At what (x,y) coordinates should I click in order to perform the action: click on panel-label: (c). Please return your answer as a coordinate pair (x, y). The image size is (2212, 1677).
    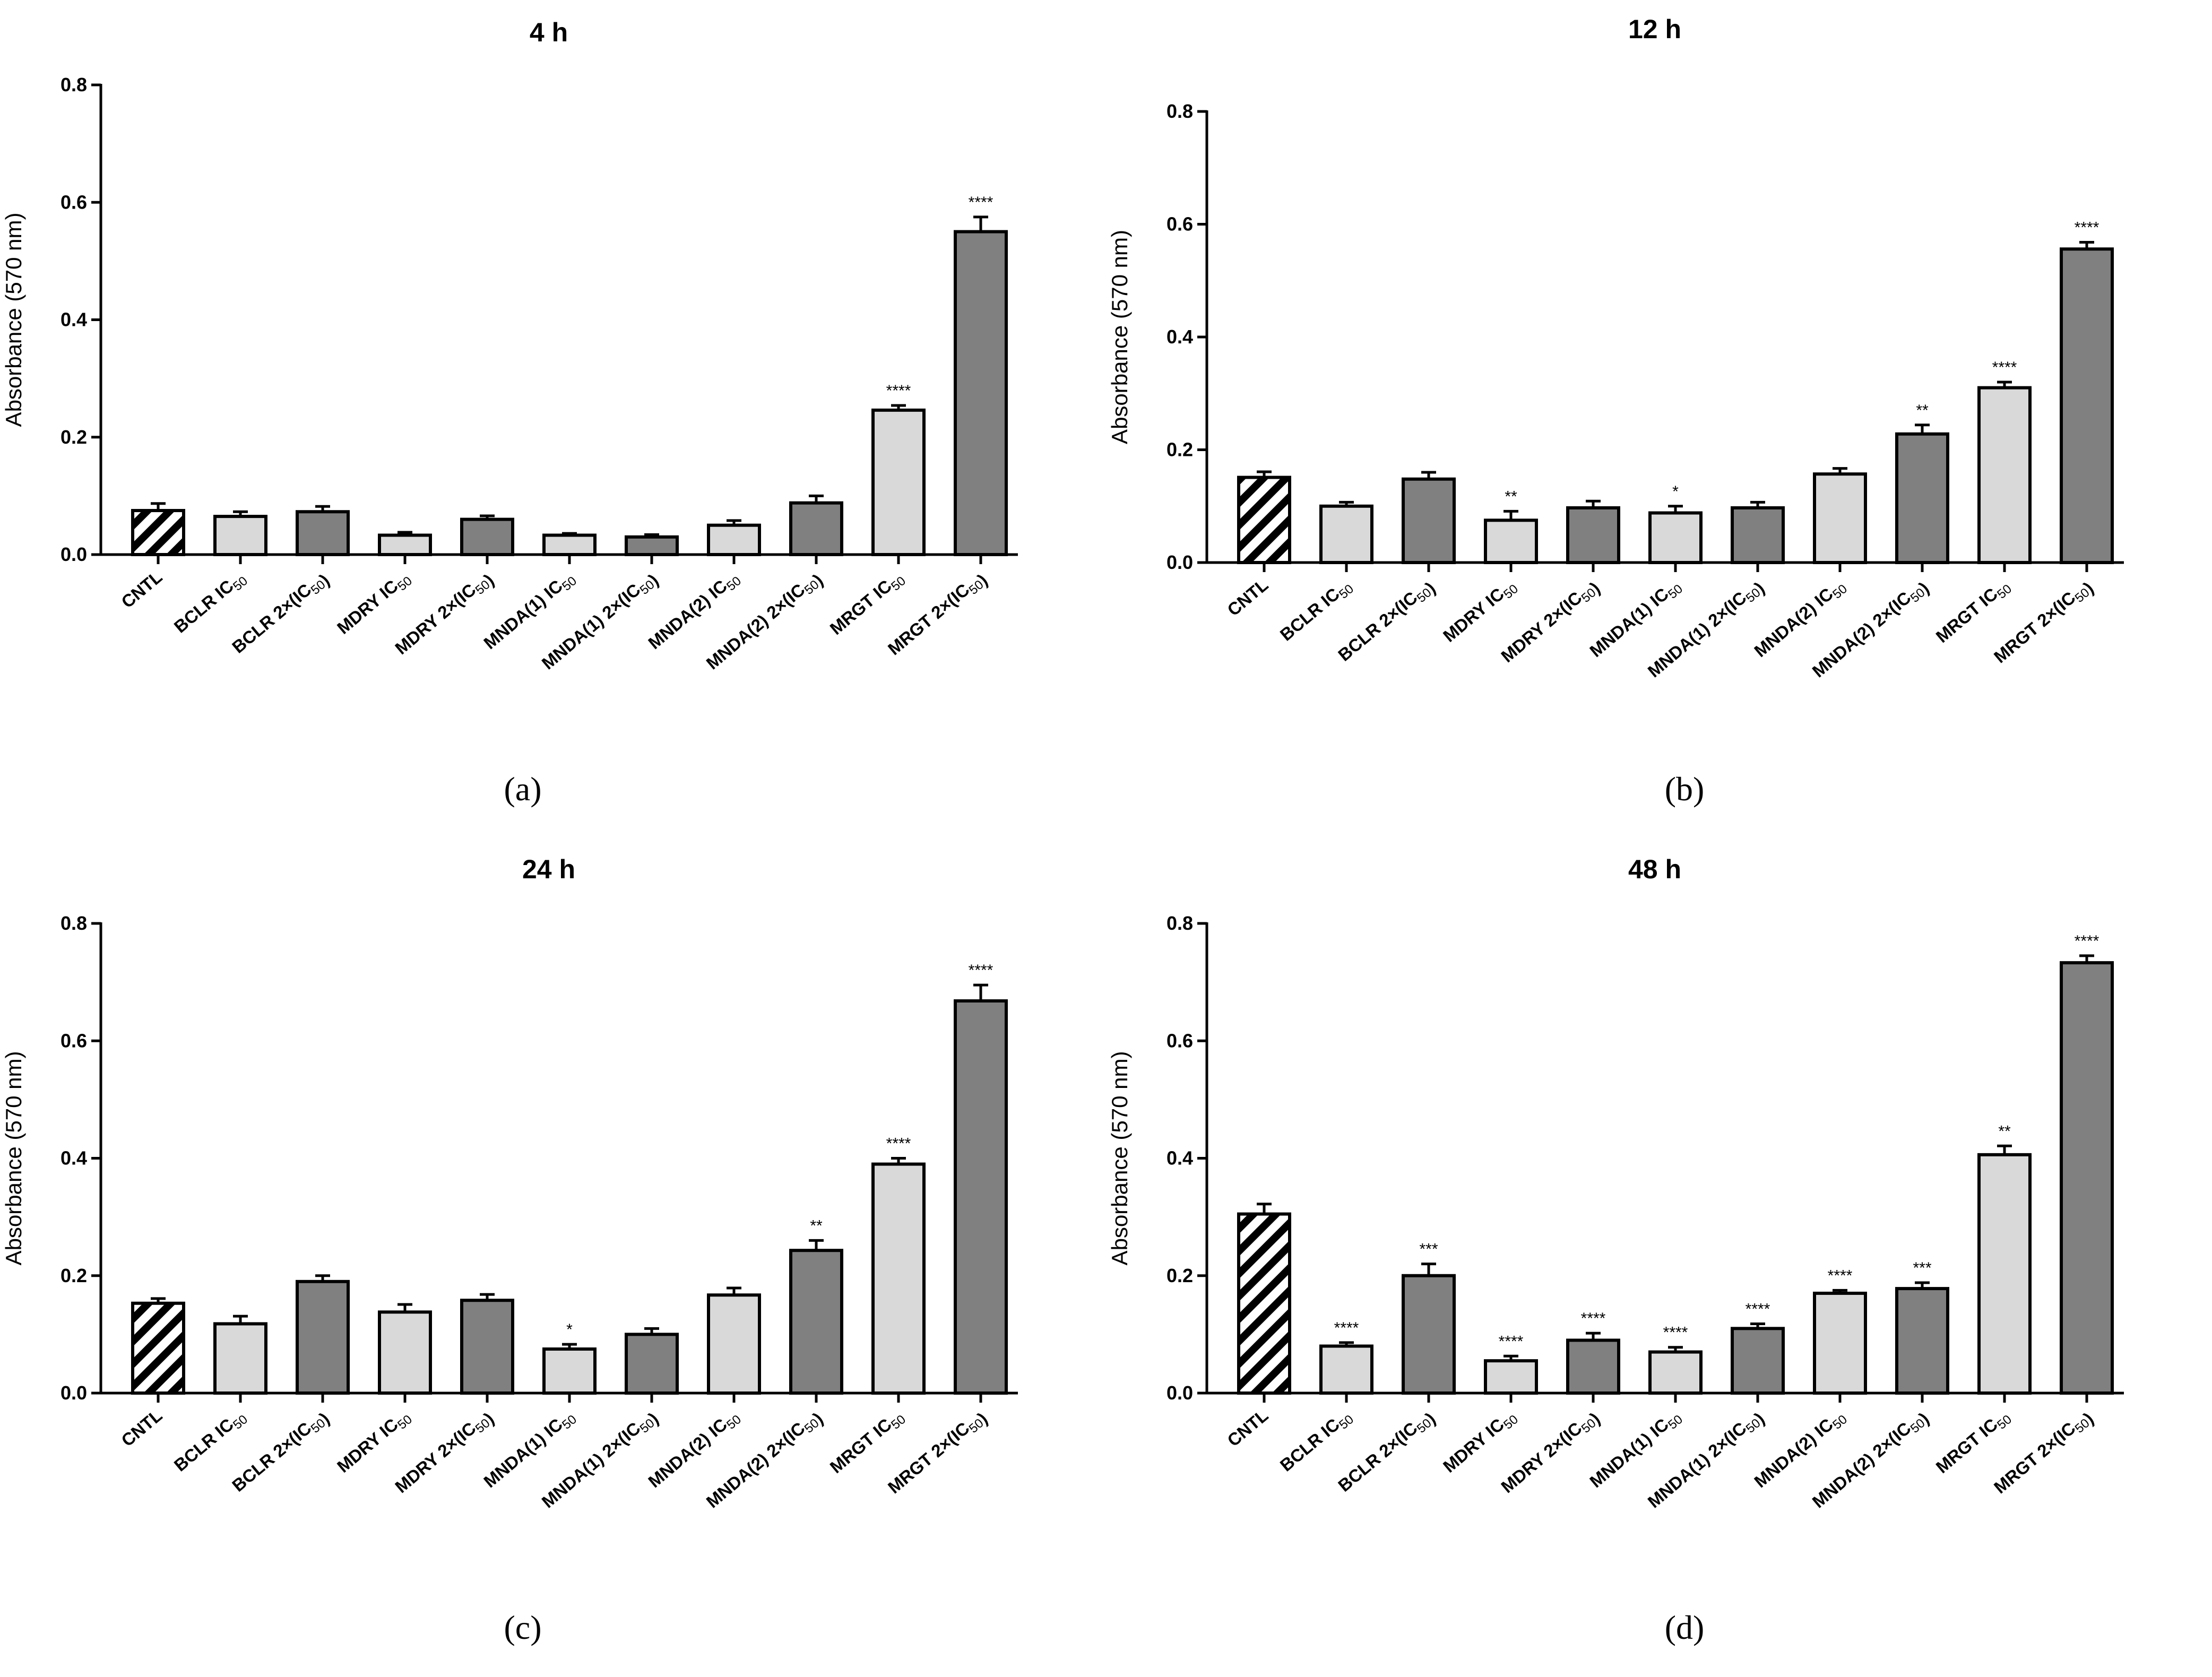
    Looking at the image, I should click on (523, 1628).